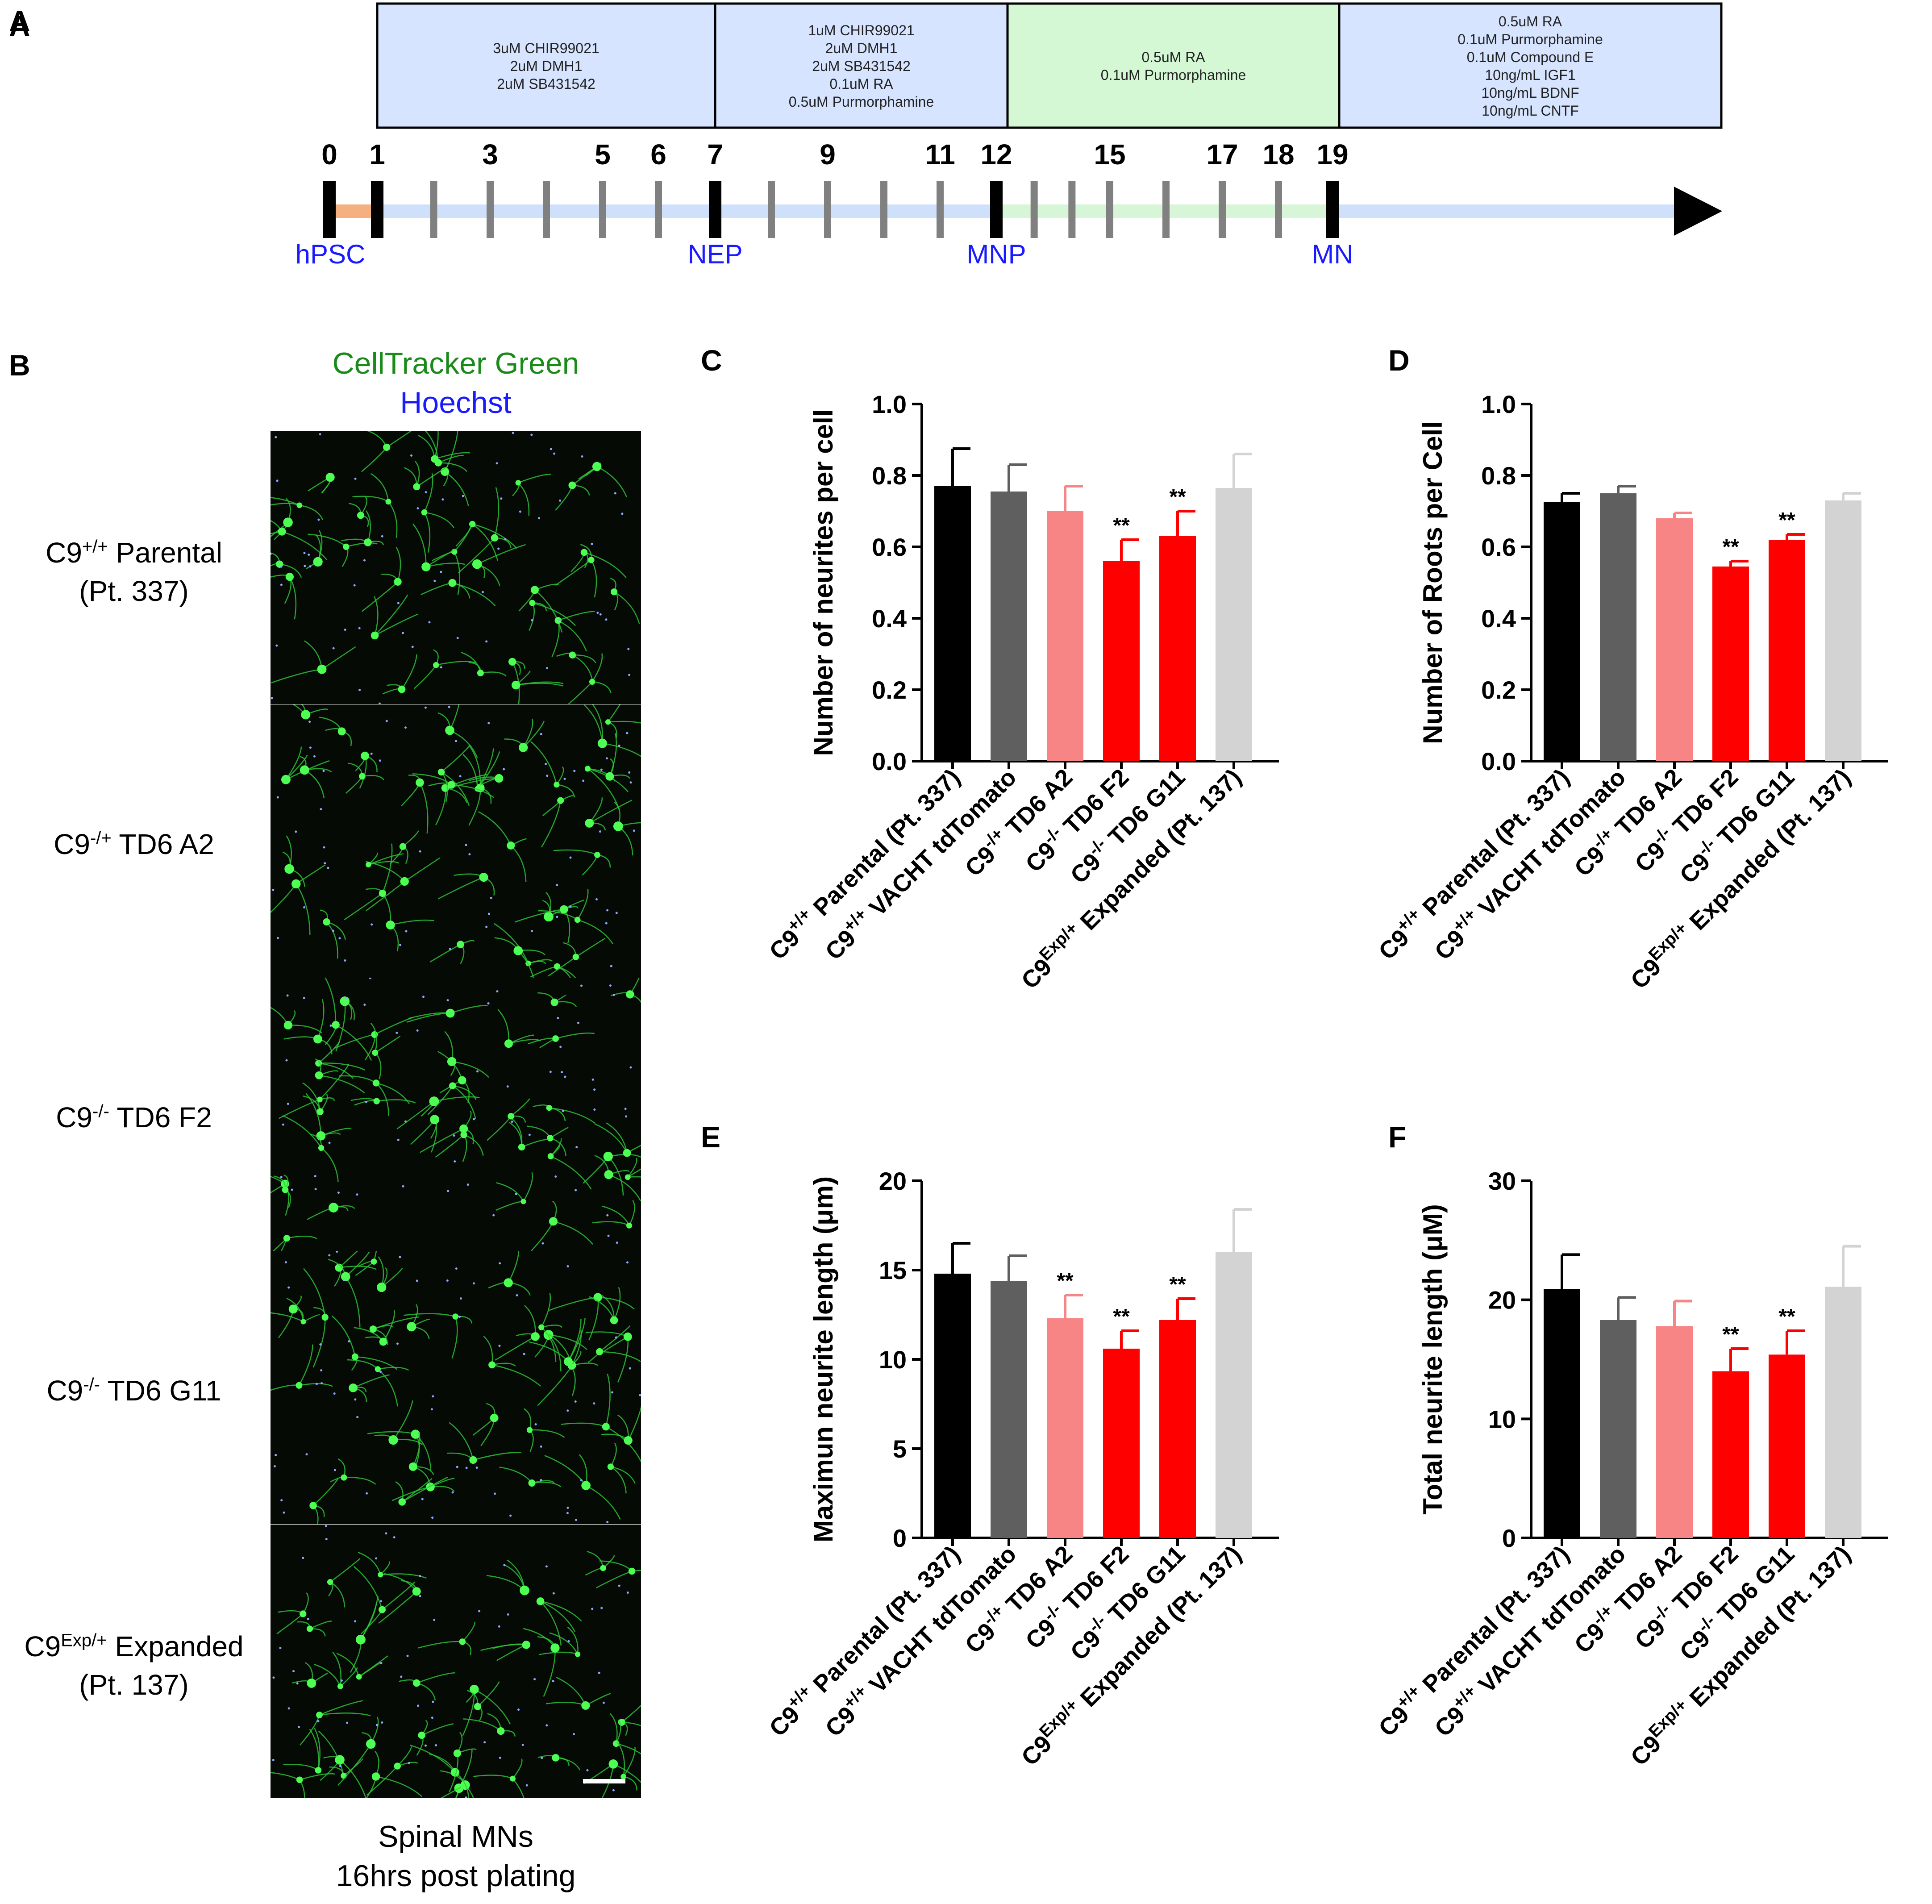 The height and width of the screenshot is (1904, 1932). I want to click on condition-line: 3uM CHIR99021, so click(546, 48).